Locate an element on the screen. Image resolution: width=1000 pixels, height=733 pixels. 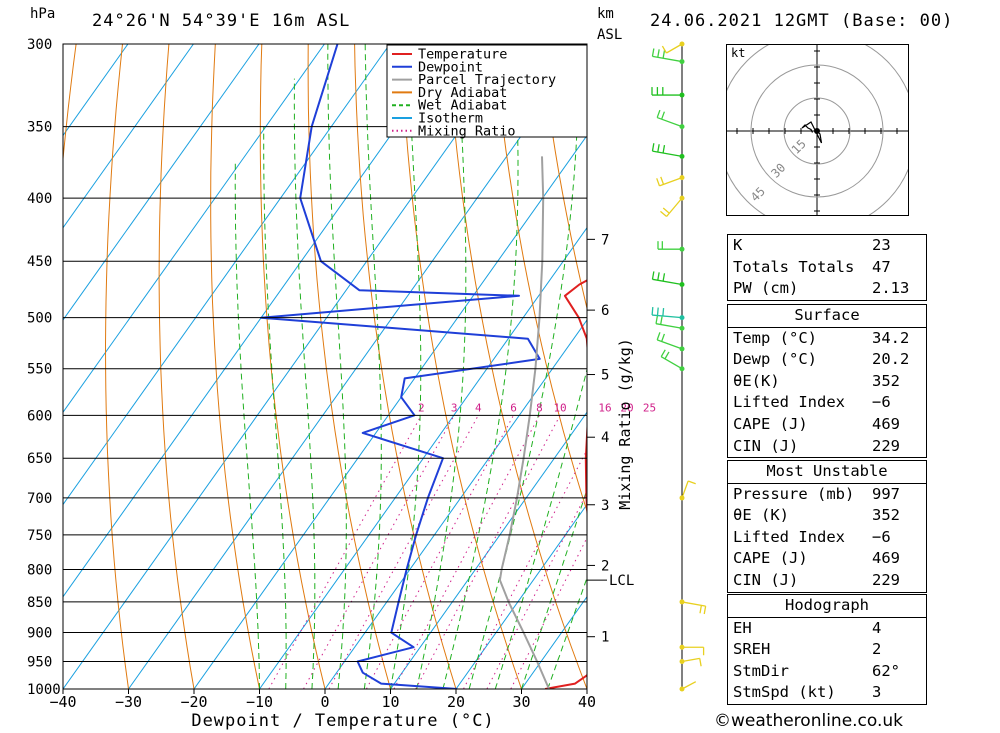
row-label: θE (K) is located at coordinates (761, 515).